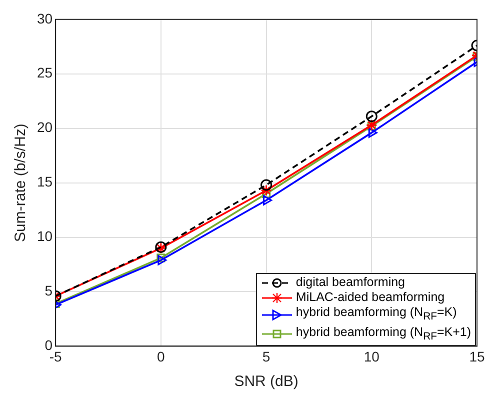 This screenshot has height=403, width=497. I want to click on y-axis-title: Sum-rate (b/s/Hz), so click(21, 183).